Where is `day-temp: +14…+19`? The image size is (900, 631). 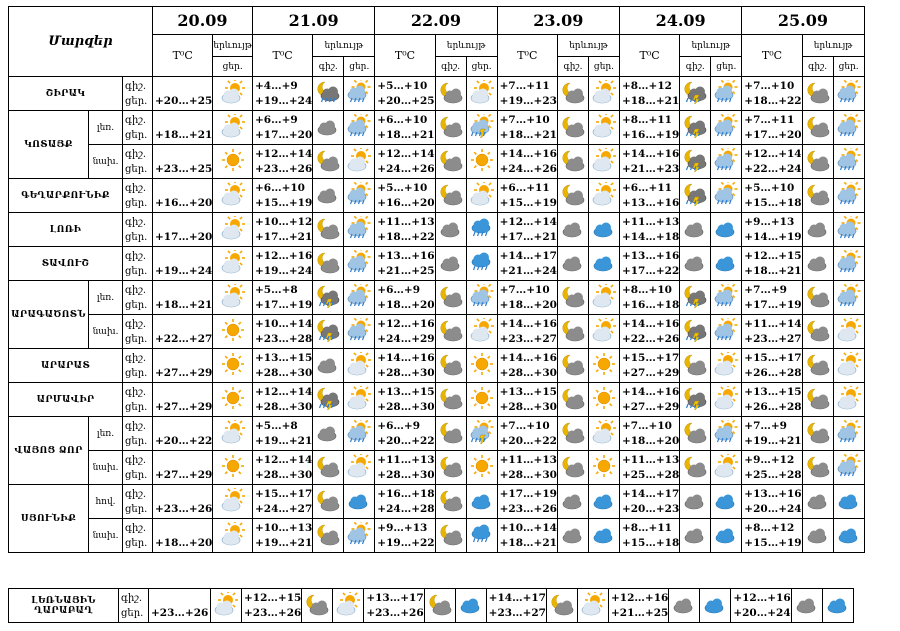 day-temp: +14…+19 is located at coordinates (773, 236).